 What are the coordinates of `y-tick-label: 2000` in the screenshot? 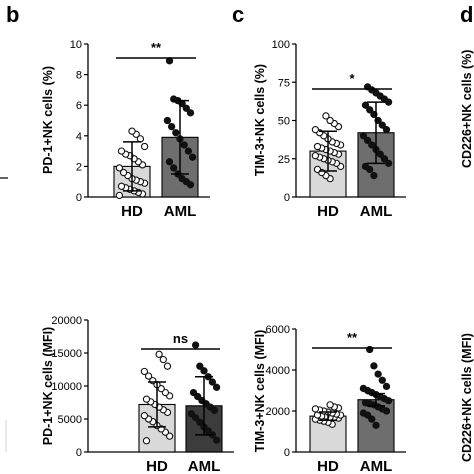 It's located at (278, 412).